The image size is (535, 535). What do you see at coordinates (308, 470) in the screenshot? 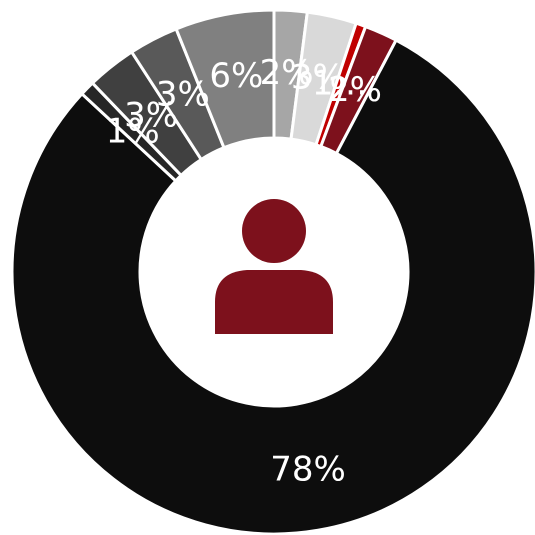
I see `slice-label: 78%` at bounding box center [308, 470].